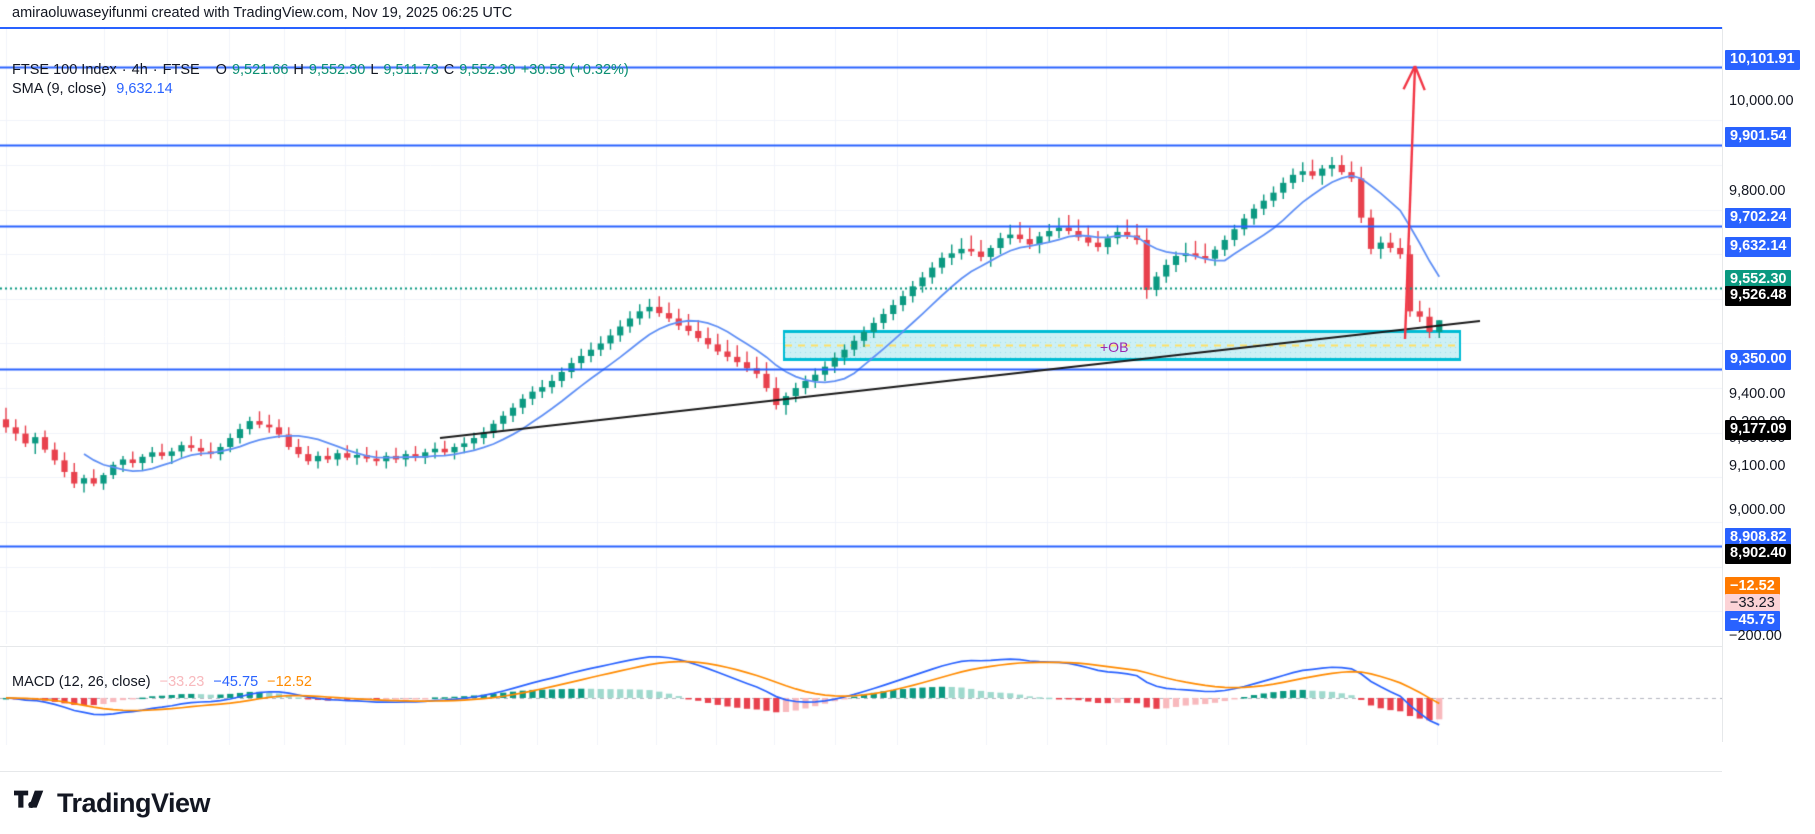 This screenshot has width=1815, height=834. Describe the element at coordinates (59, 89) in the screenshot. I see `legend-sma-name: SMA (9, close)` at that location.